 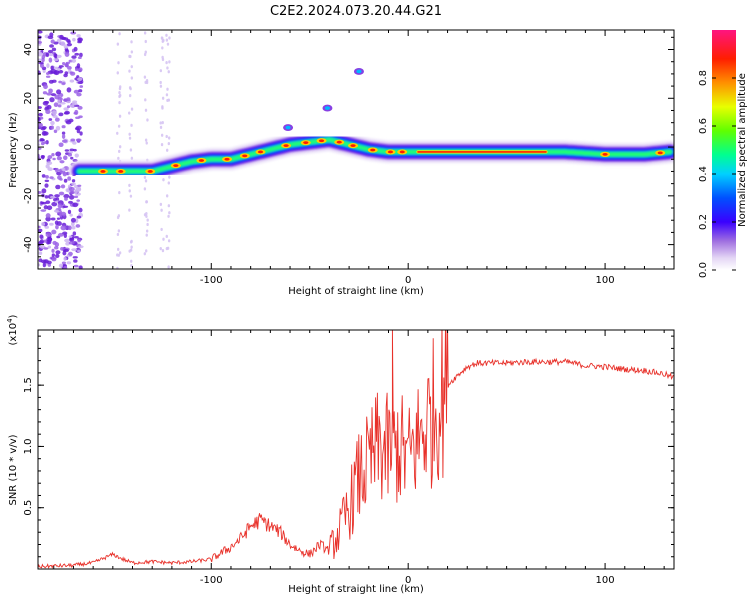 I want to click on snr-y-axis-label: SNR (10 * v/v), so click(x=13, y=469).